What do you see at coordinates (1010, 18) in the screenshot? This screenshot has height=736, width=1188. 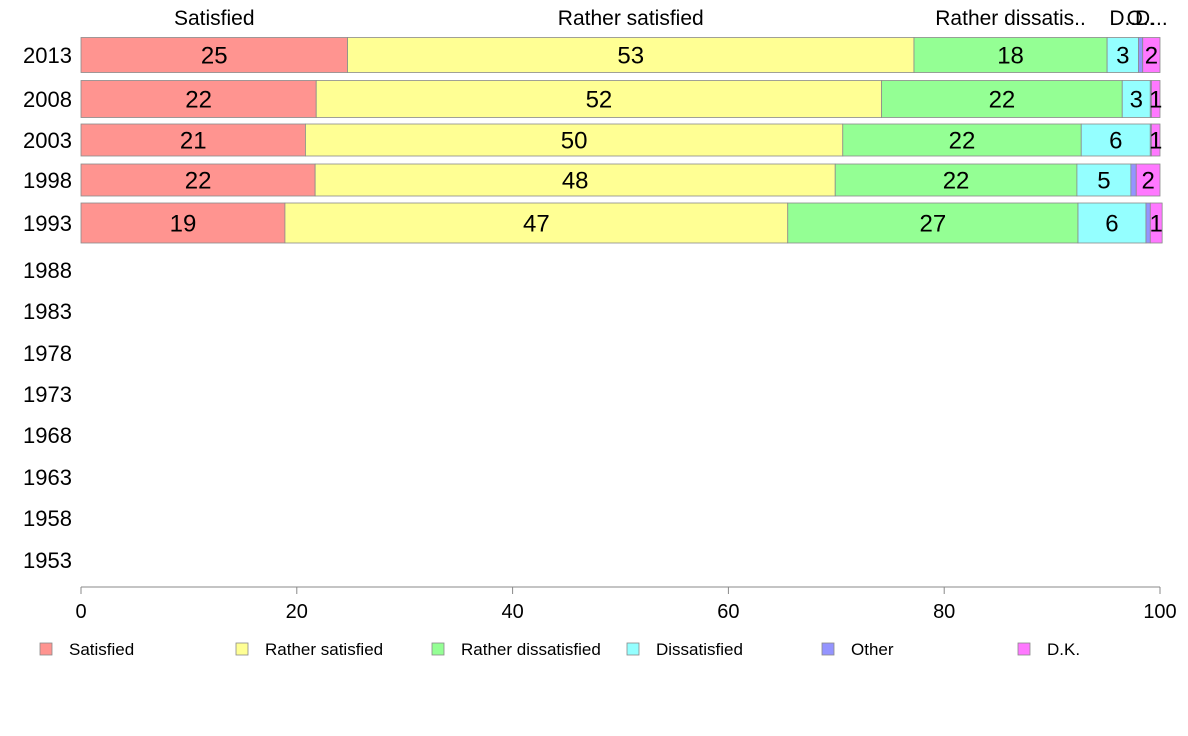 I see `column-header: Rather dissatis..` at bounding box center [1010, 18].